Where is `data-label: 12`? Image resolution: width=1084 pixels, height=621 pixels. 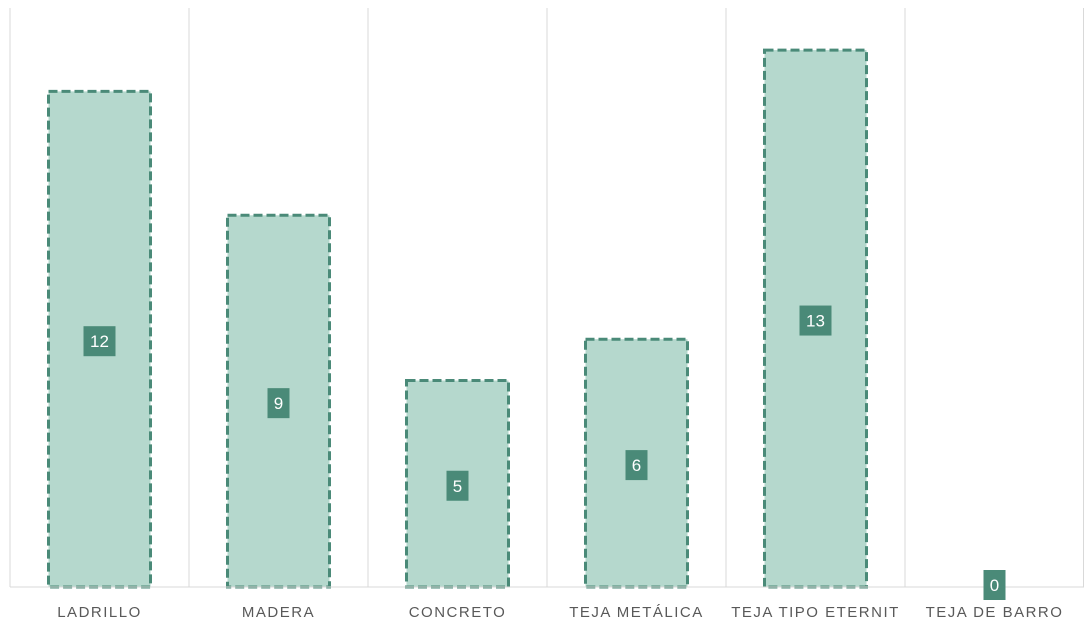
data-label: 12 is located at coordinates (99, 341).